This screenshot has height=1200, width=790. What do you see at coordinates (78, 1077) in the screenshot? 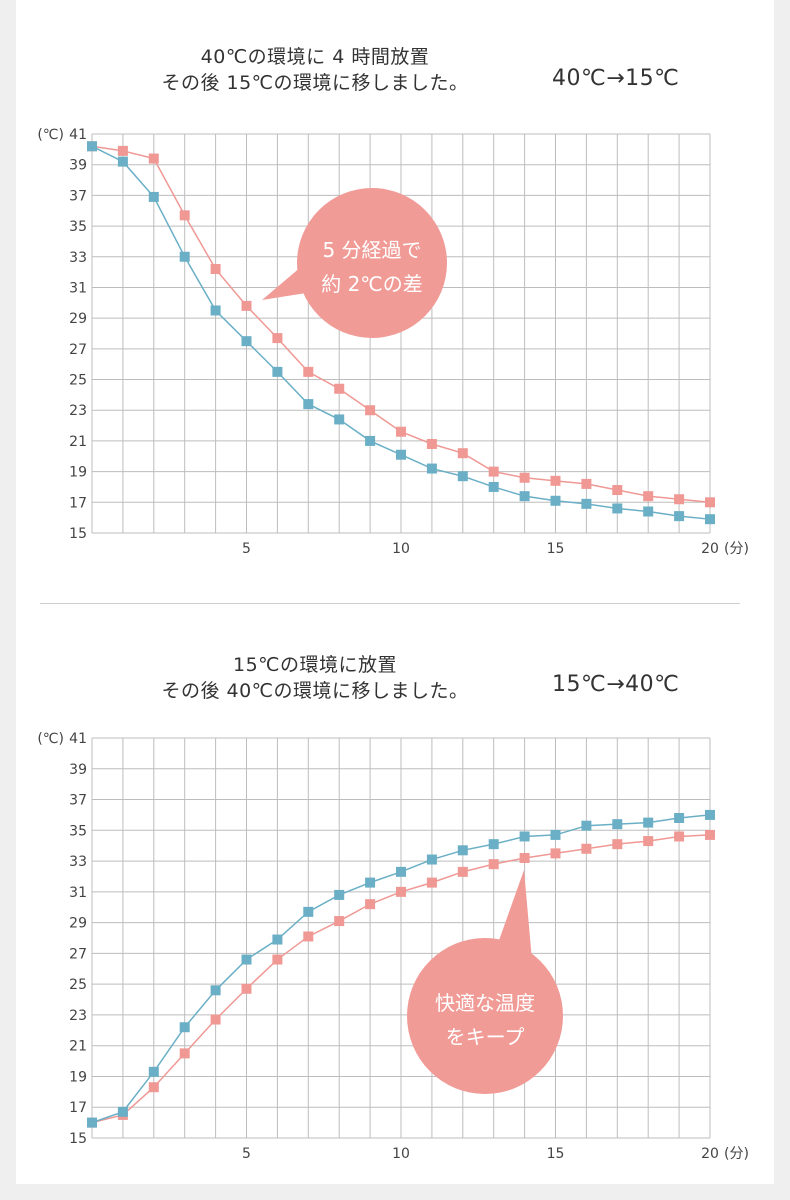
I see `chart2-y-tick-label: 19` at bounding box center [78, 1077].